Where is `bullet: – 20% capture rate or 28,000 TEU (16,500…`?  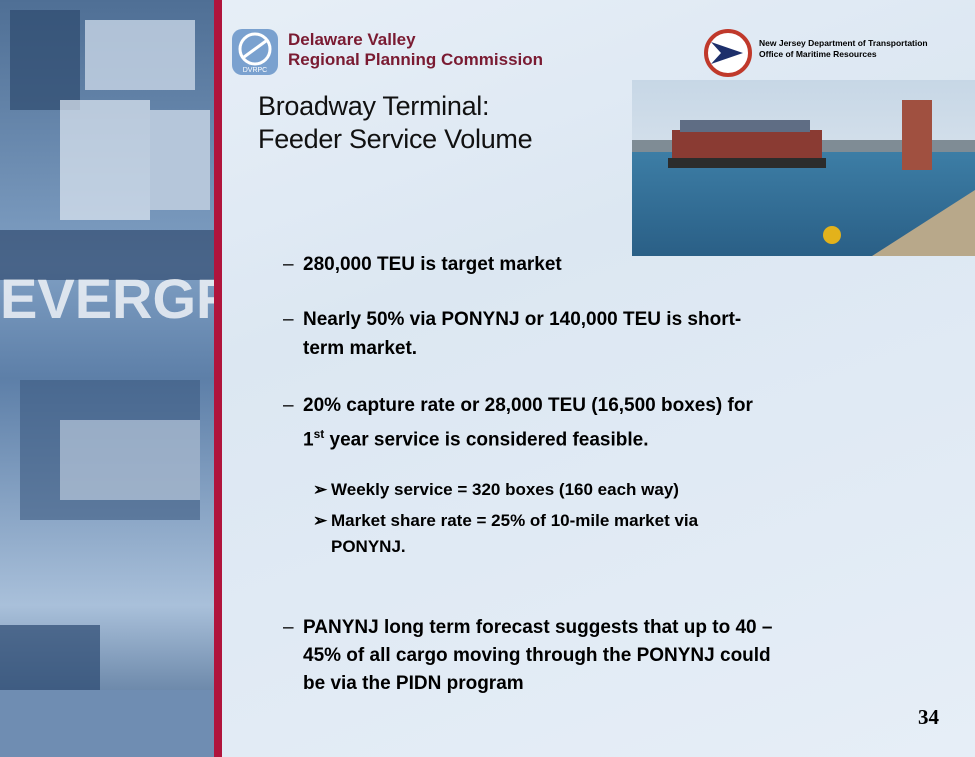
bullet: – 20% capture rate or 28,000 TEU (16,500… is located at coordinates (518, 420).